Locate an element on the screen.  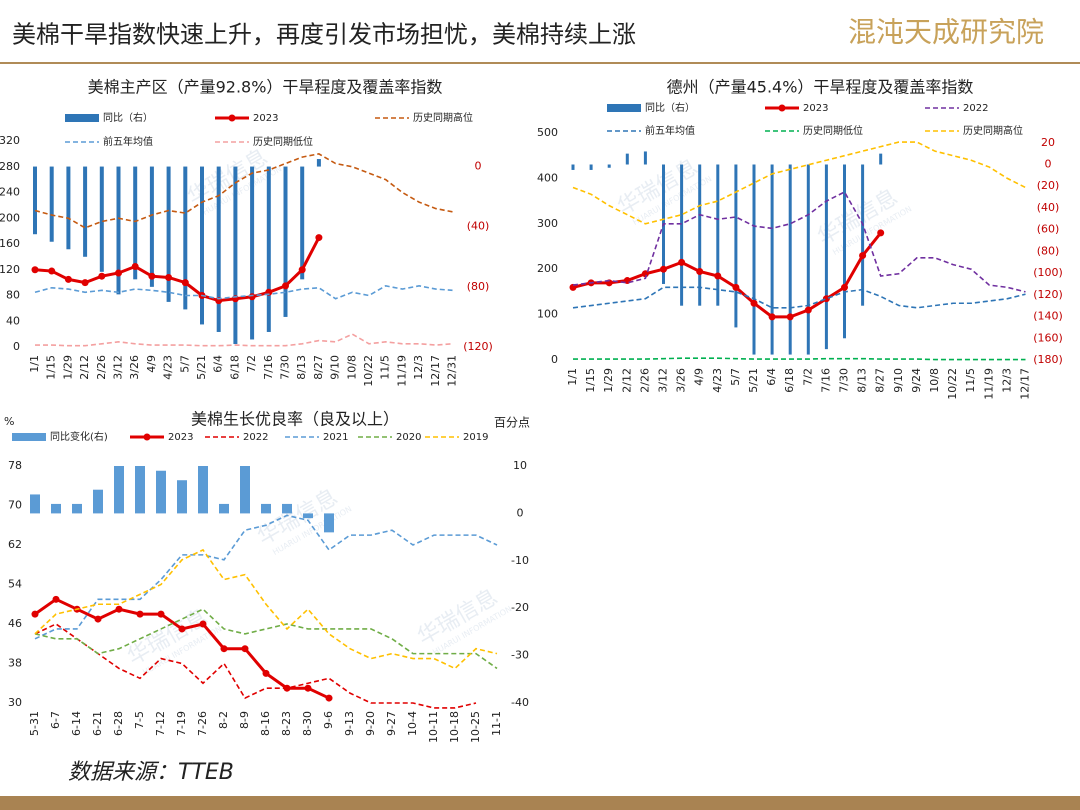
y-tick-label: 30 is located at coordinates (15, 702).